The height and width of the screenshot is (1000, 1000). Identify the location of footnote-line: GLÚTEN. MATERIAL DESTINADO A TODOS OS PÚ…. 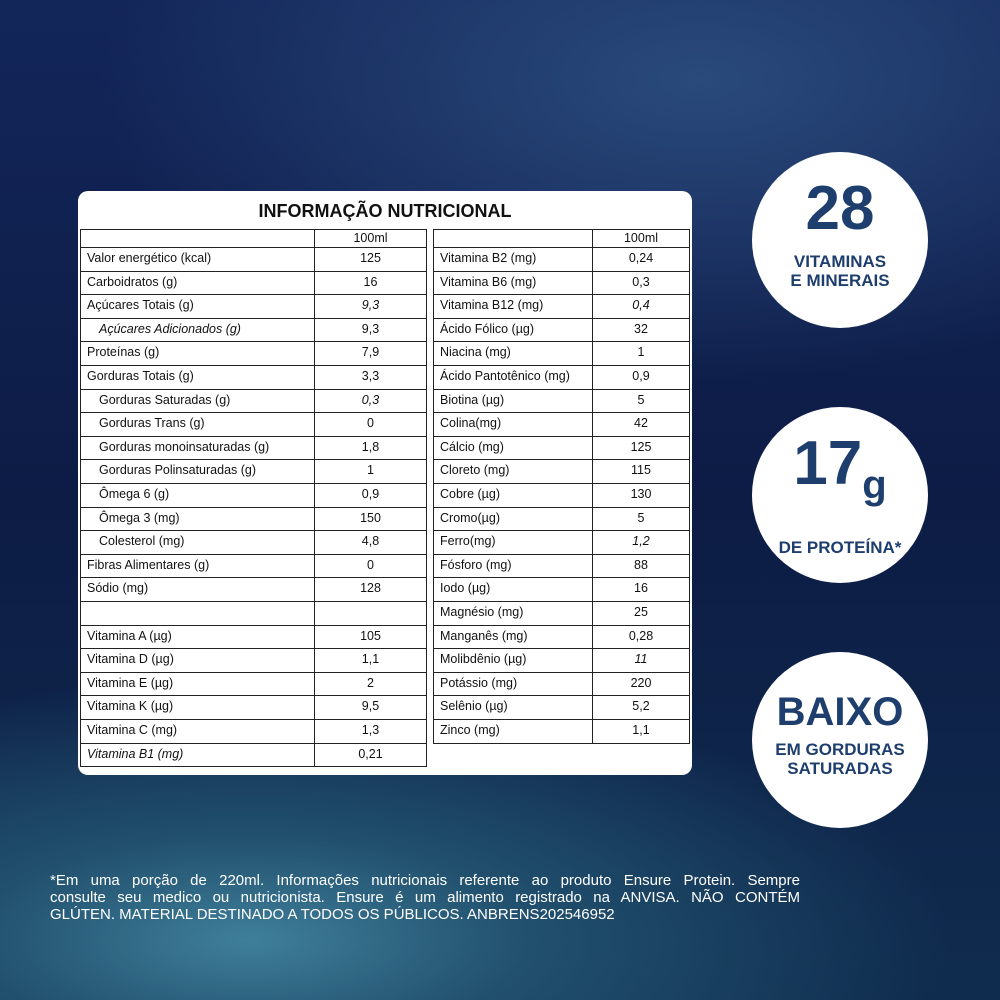
(332, 914).